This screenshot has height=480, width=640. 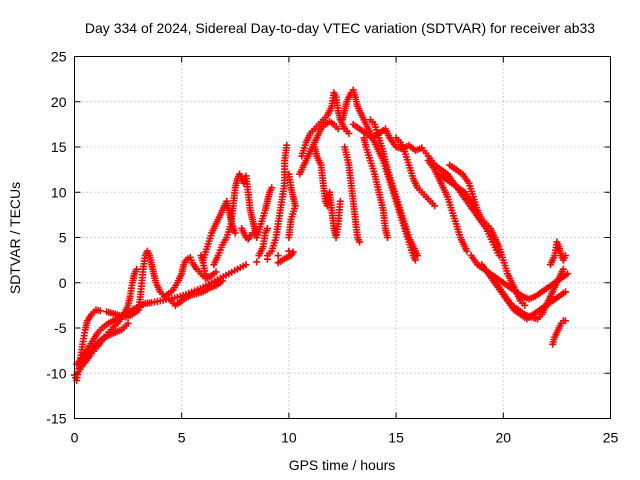 I want to click on y-tick-label: 25, so click(x=59, y=57).